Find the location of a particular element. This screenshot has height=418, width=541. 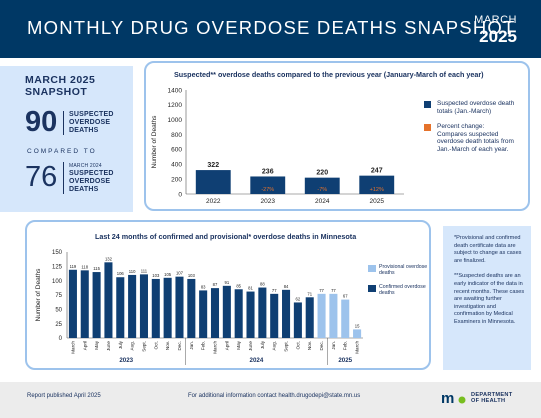

percent-change-label: -7% is located at coordinates (322, 190).